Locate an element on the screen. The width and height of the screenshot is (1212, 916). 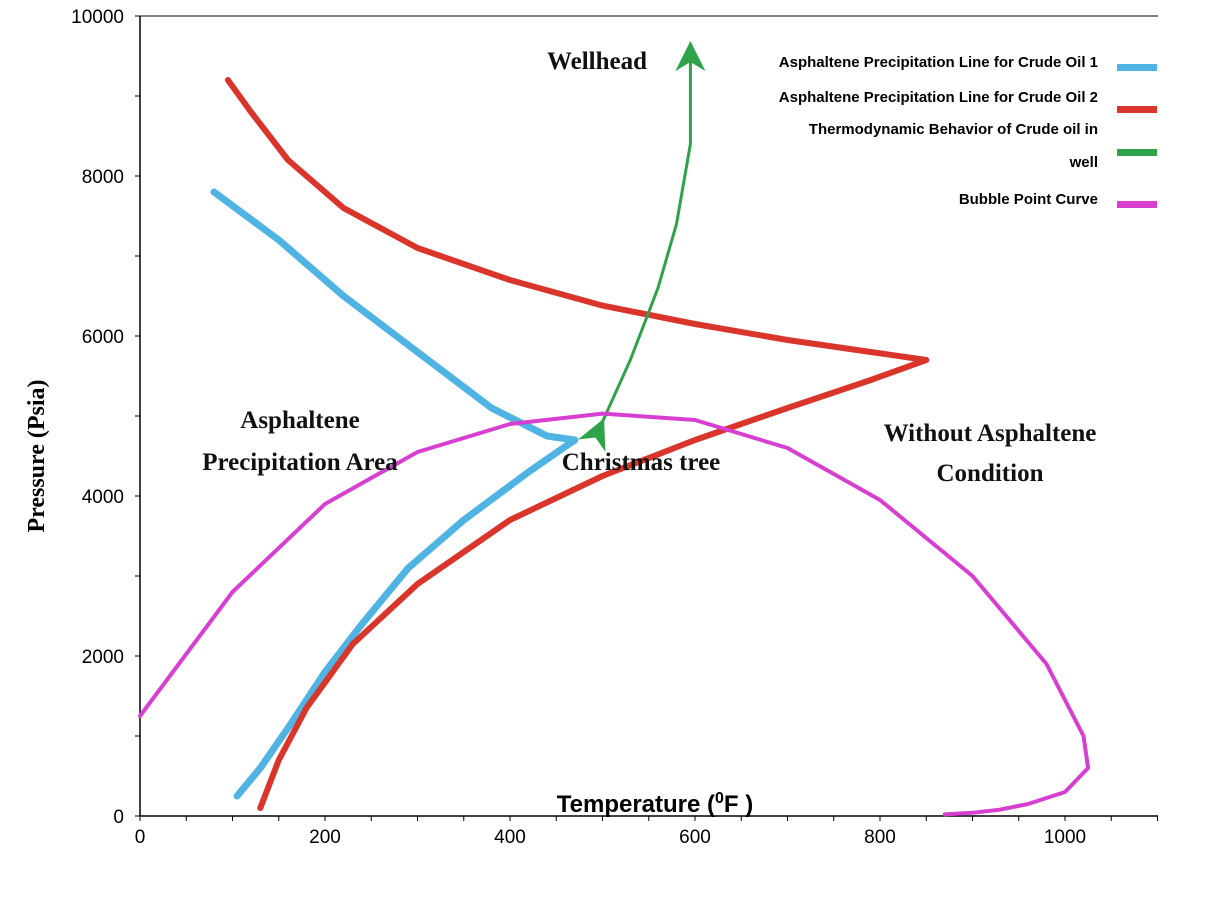
annotation-precipitation-area-line1: Asphaltene is located at coordinates (299, 420).